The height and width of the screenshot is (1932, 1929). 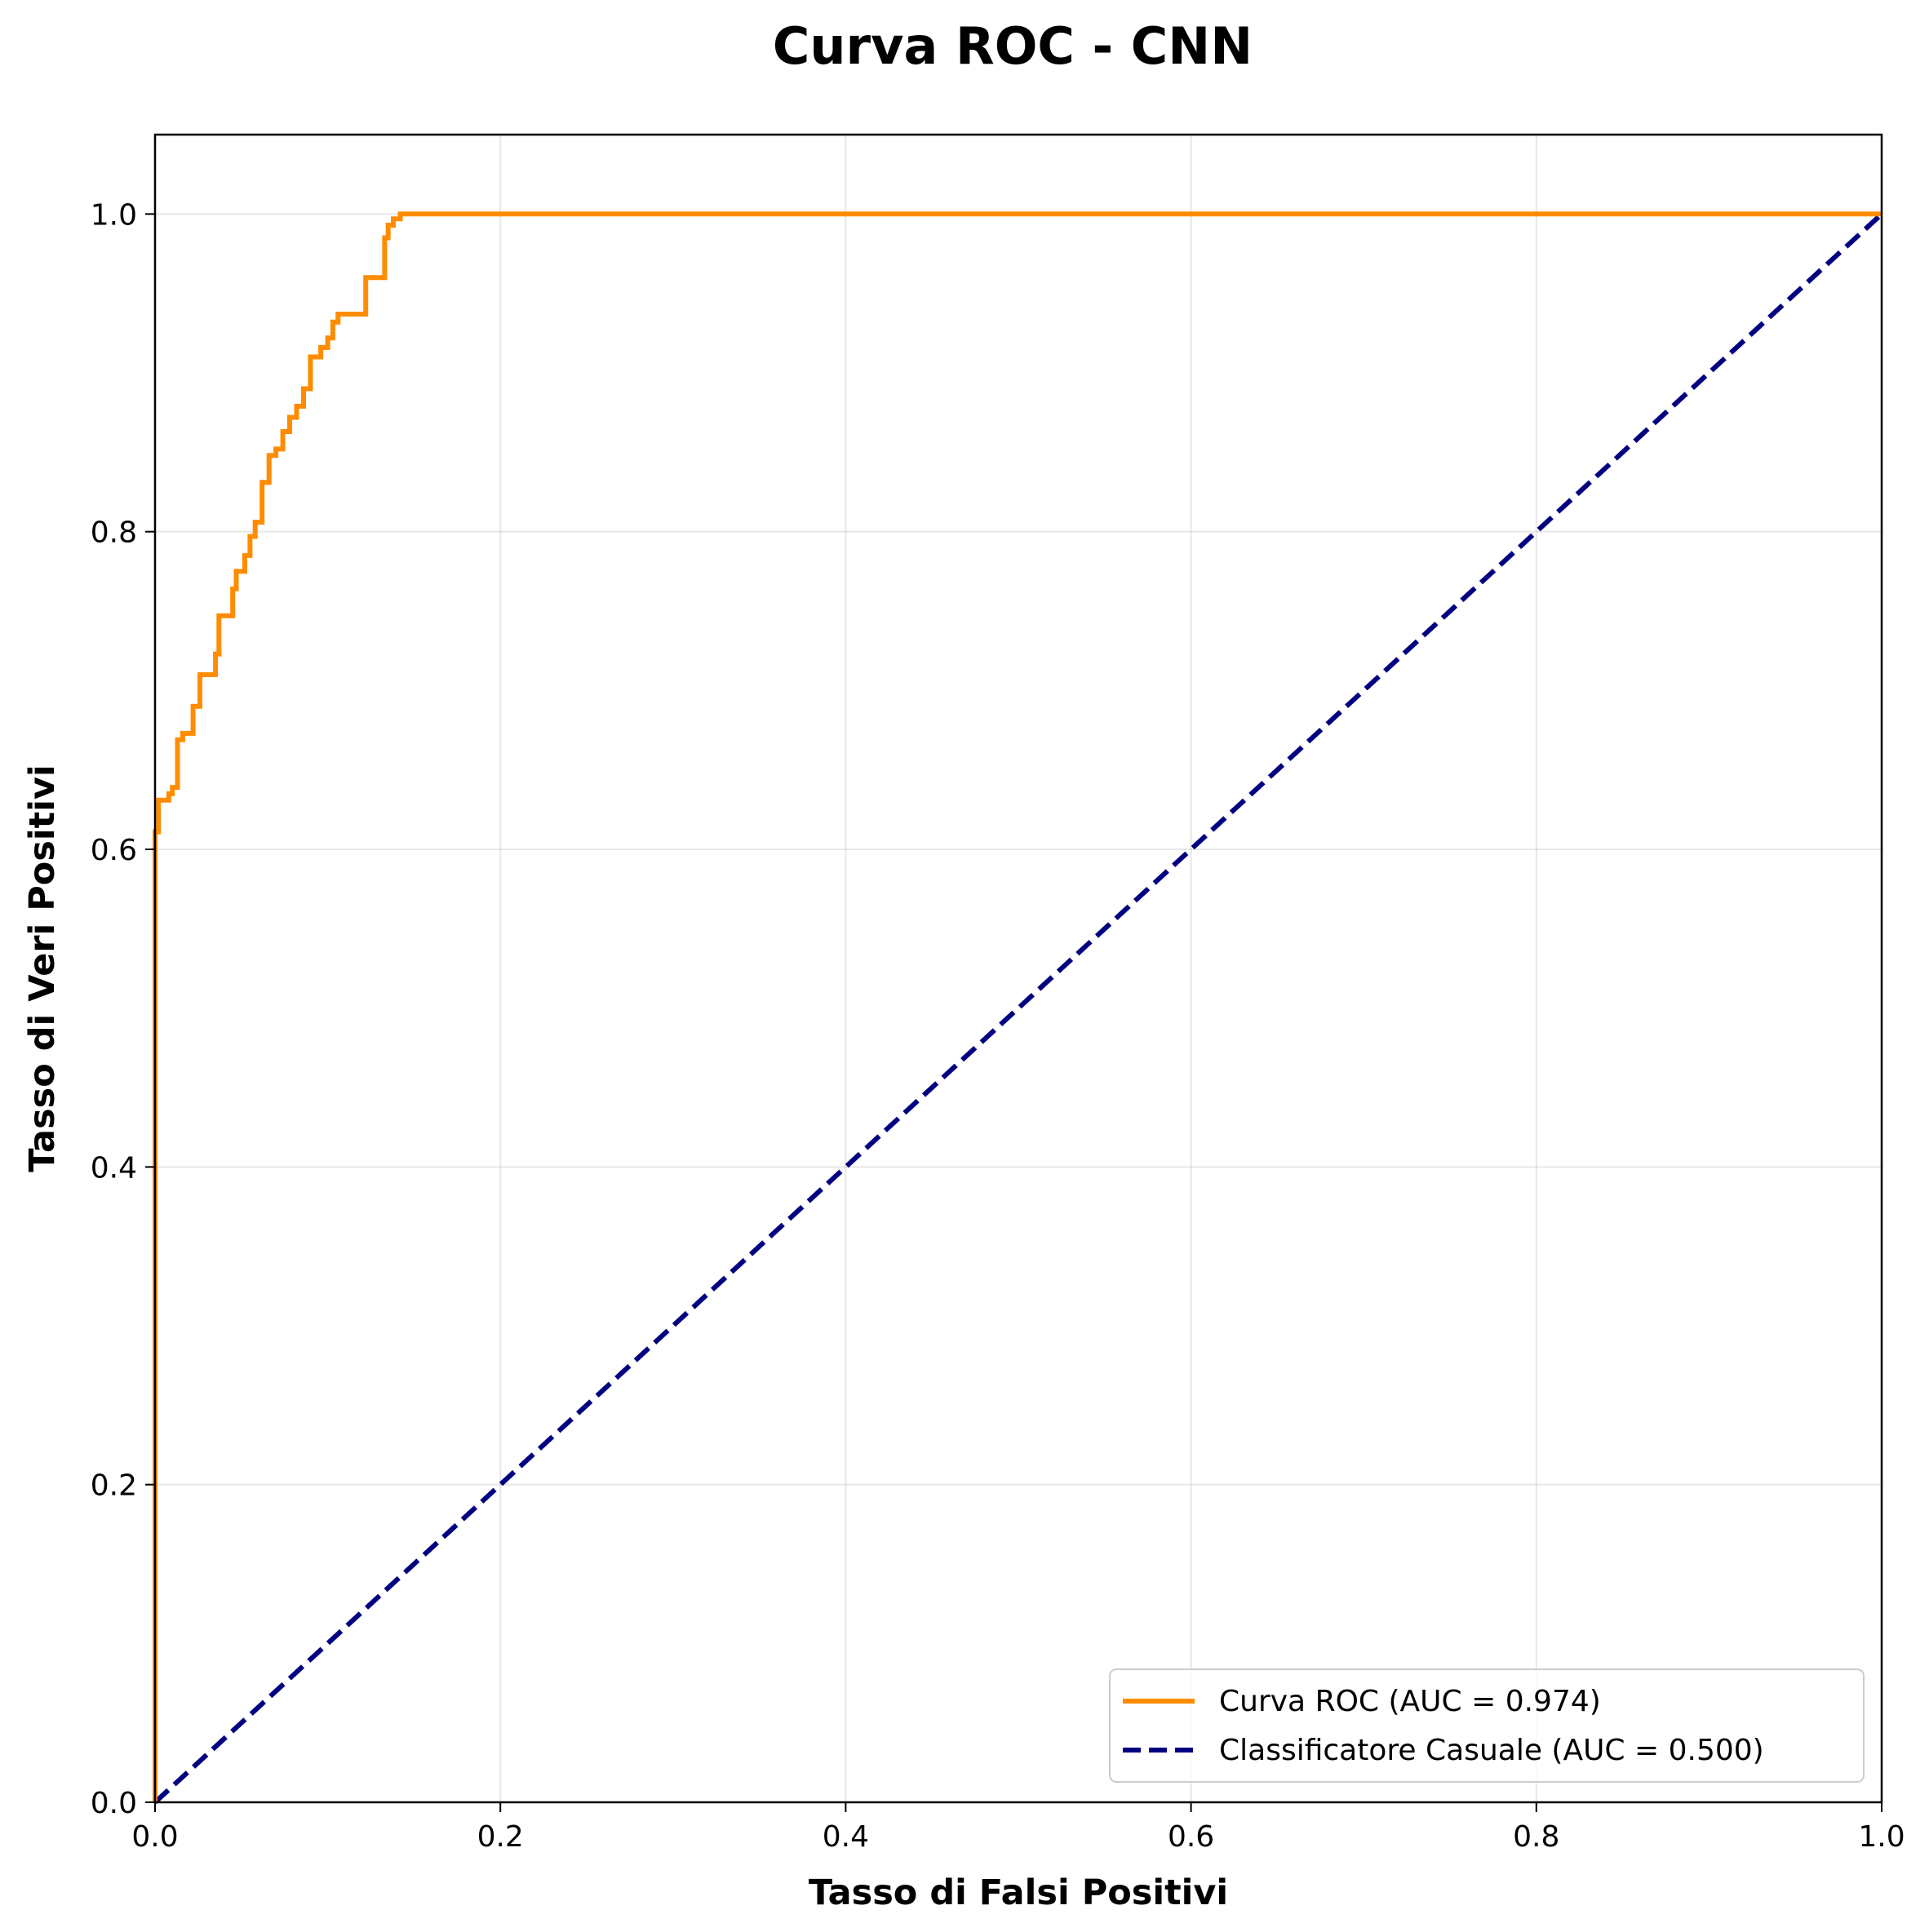 What do you see at coordinates (1018, 1893) in the screenshot?
I see `x-axis-label: Tasso di Falsi Positivi` at bounding box center [1018, 1893].